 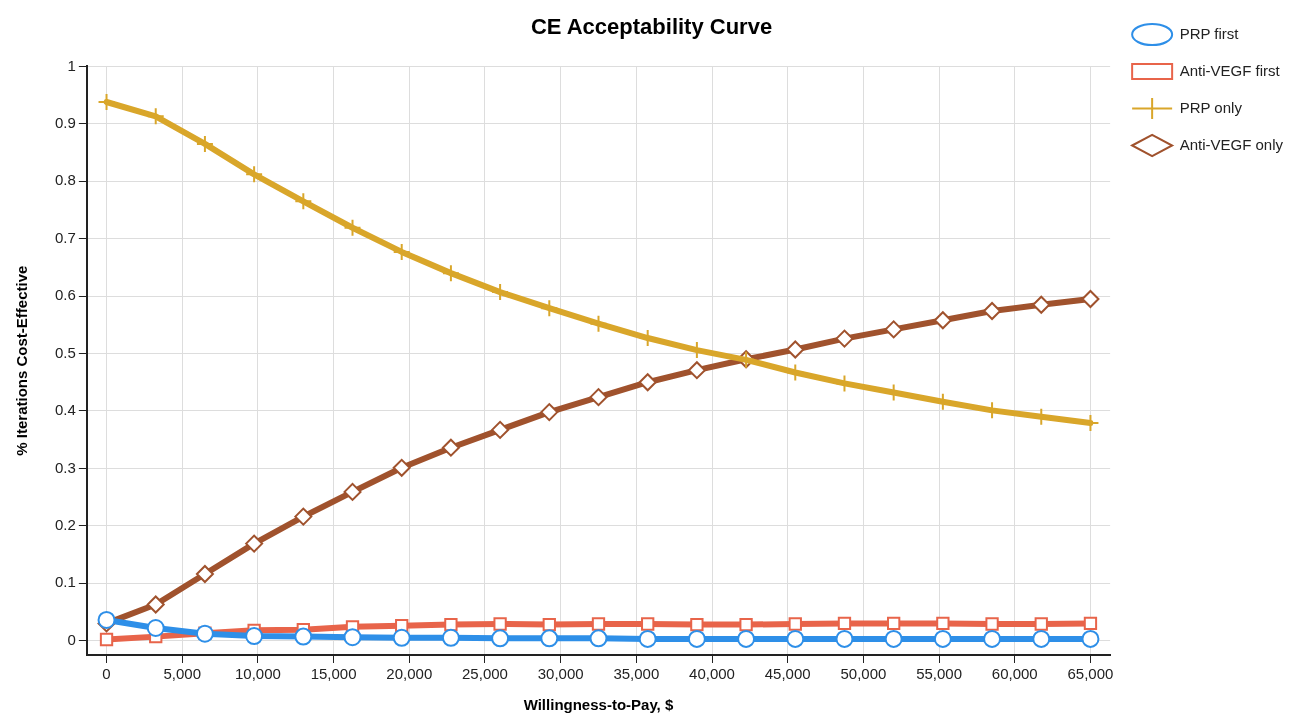 What do you see at coordinates (65, 582) in the screenshot?
I see `y-tick-label: 0.1` at bounding box center [65, 582].